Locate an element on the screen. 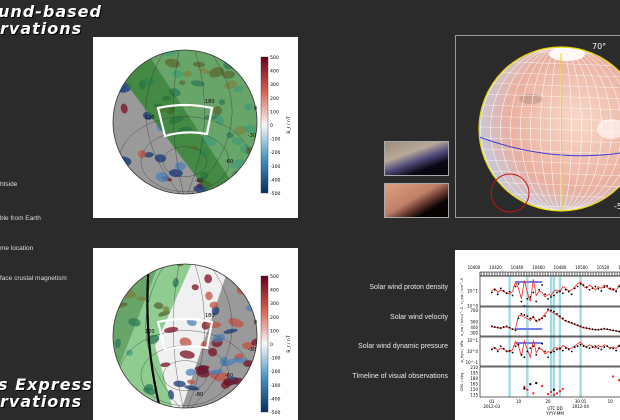  y-tick-label: 180 is located at coordinates (474, 378).